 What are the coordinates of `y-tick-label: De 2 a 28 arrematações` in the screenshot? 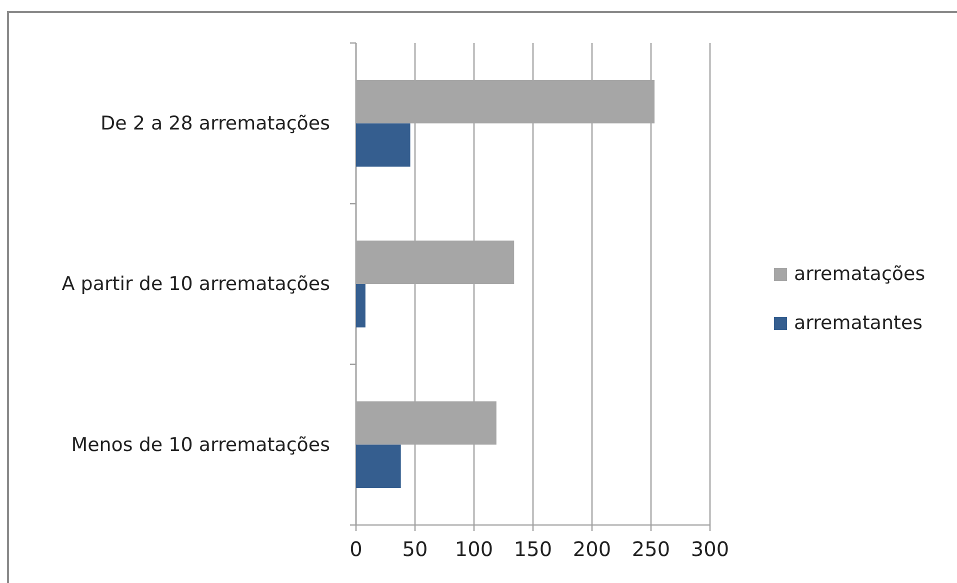 It's located at (215, 123).